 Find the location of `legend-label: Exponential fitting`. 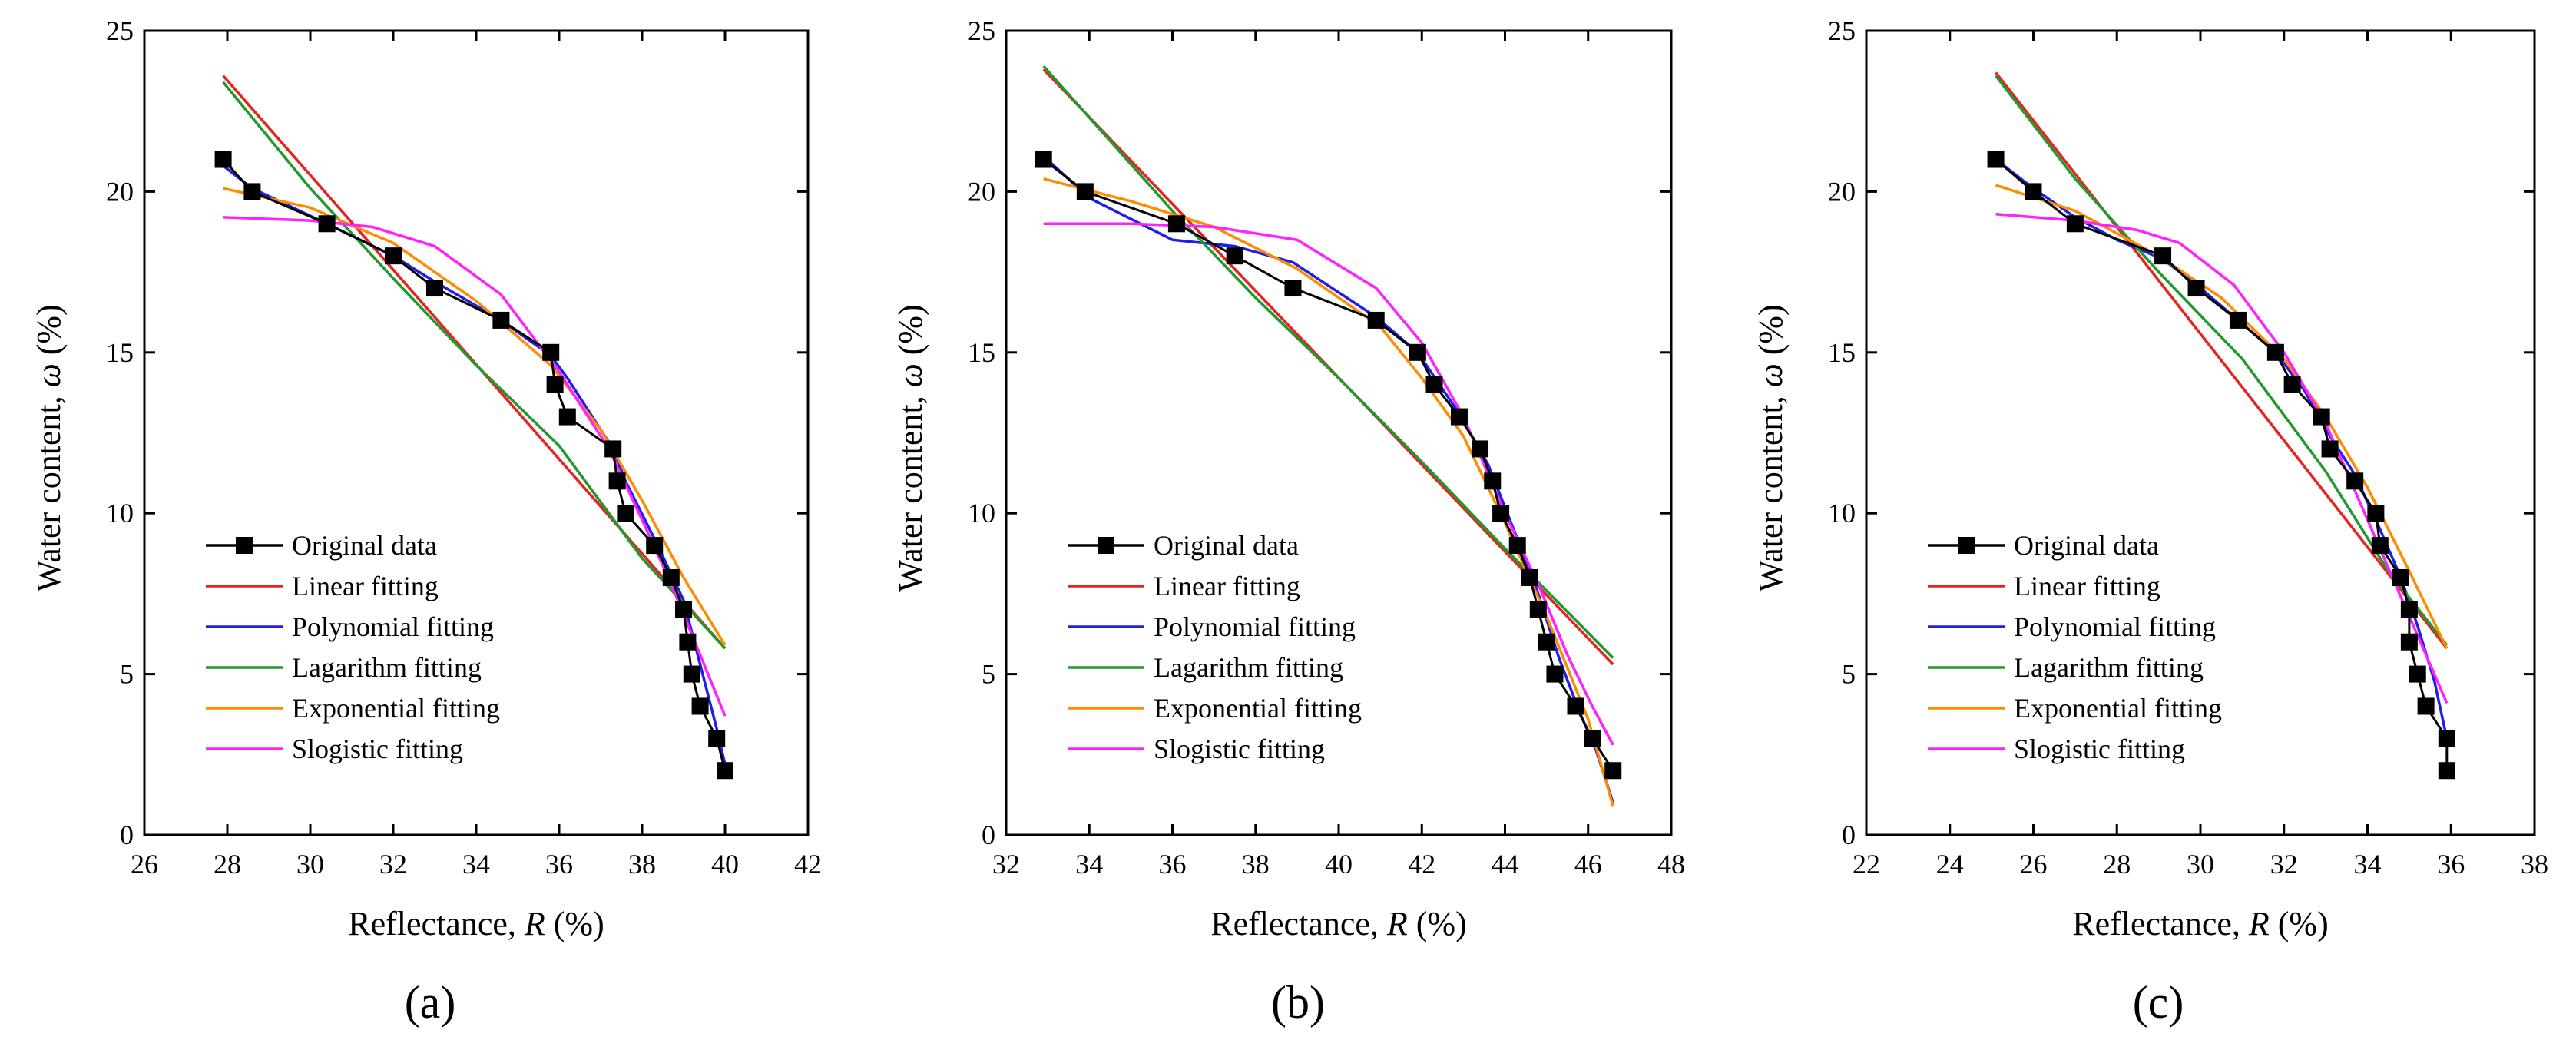

legend-label: Exponential fitting is located at coordinates (2118, 708).